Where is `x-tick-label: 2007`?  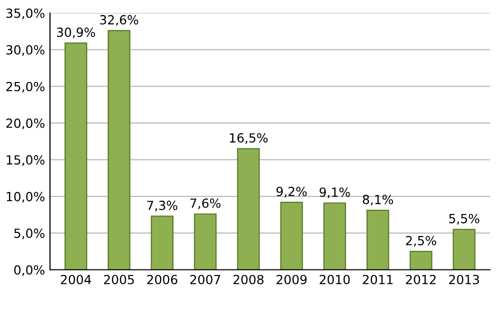
x-tick-label: 2007 is located at coordinates (205, 279).